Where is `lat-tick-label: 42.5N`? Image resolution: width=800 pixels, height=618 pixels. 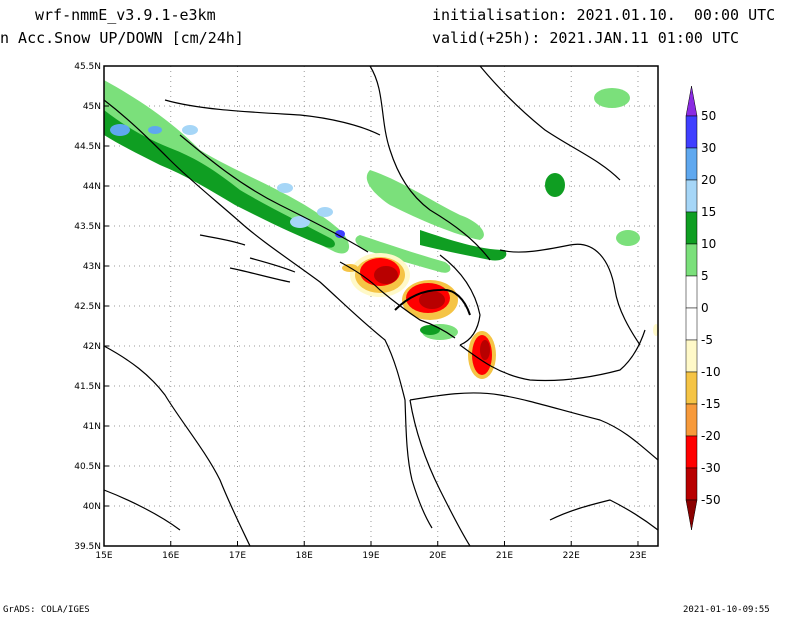 lat-tick-label: 42.5N is located at coordinates (87, 307).